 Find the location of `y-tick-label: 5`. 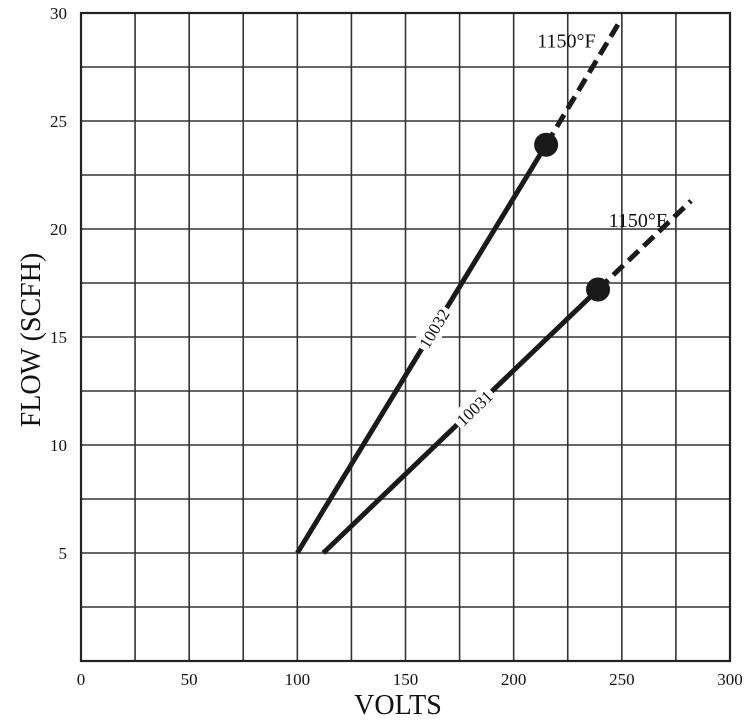

y-tick-label: 5 is located at coordinates (63, 553).